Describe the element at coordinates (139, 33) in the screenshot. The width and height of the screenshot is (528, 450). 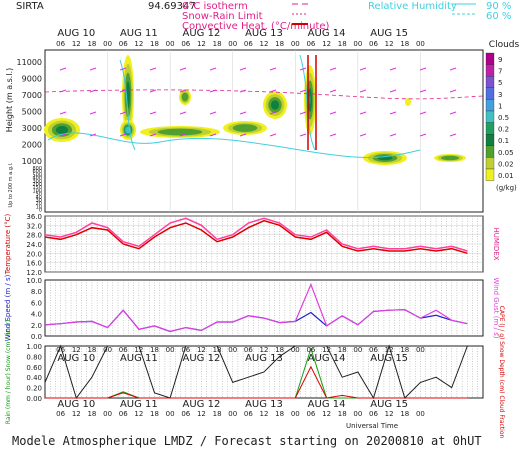
I see `day-label: AUG 11` at that location.